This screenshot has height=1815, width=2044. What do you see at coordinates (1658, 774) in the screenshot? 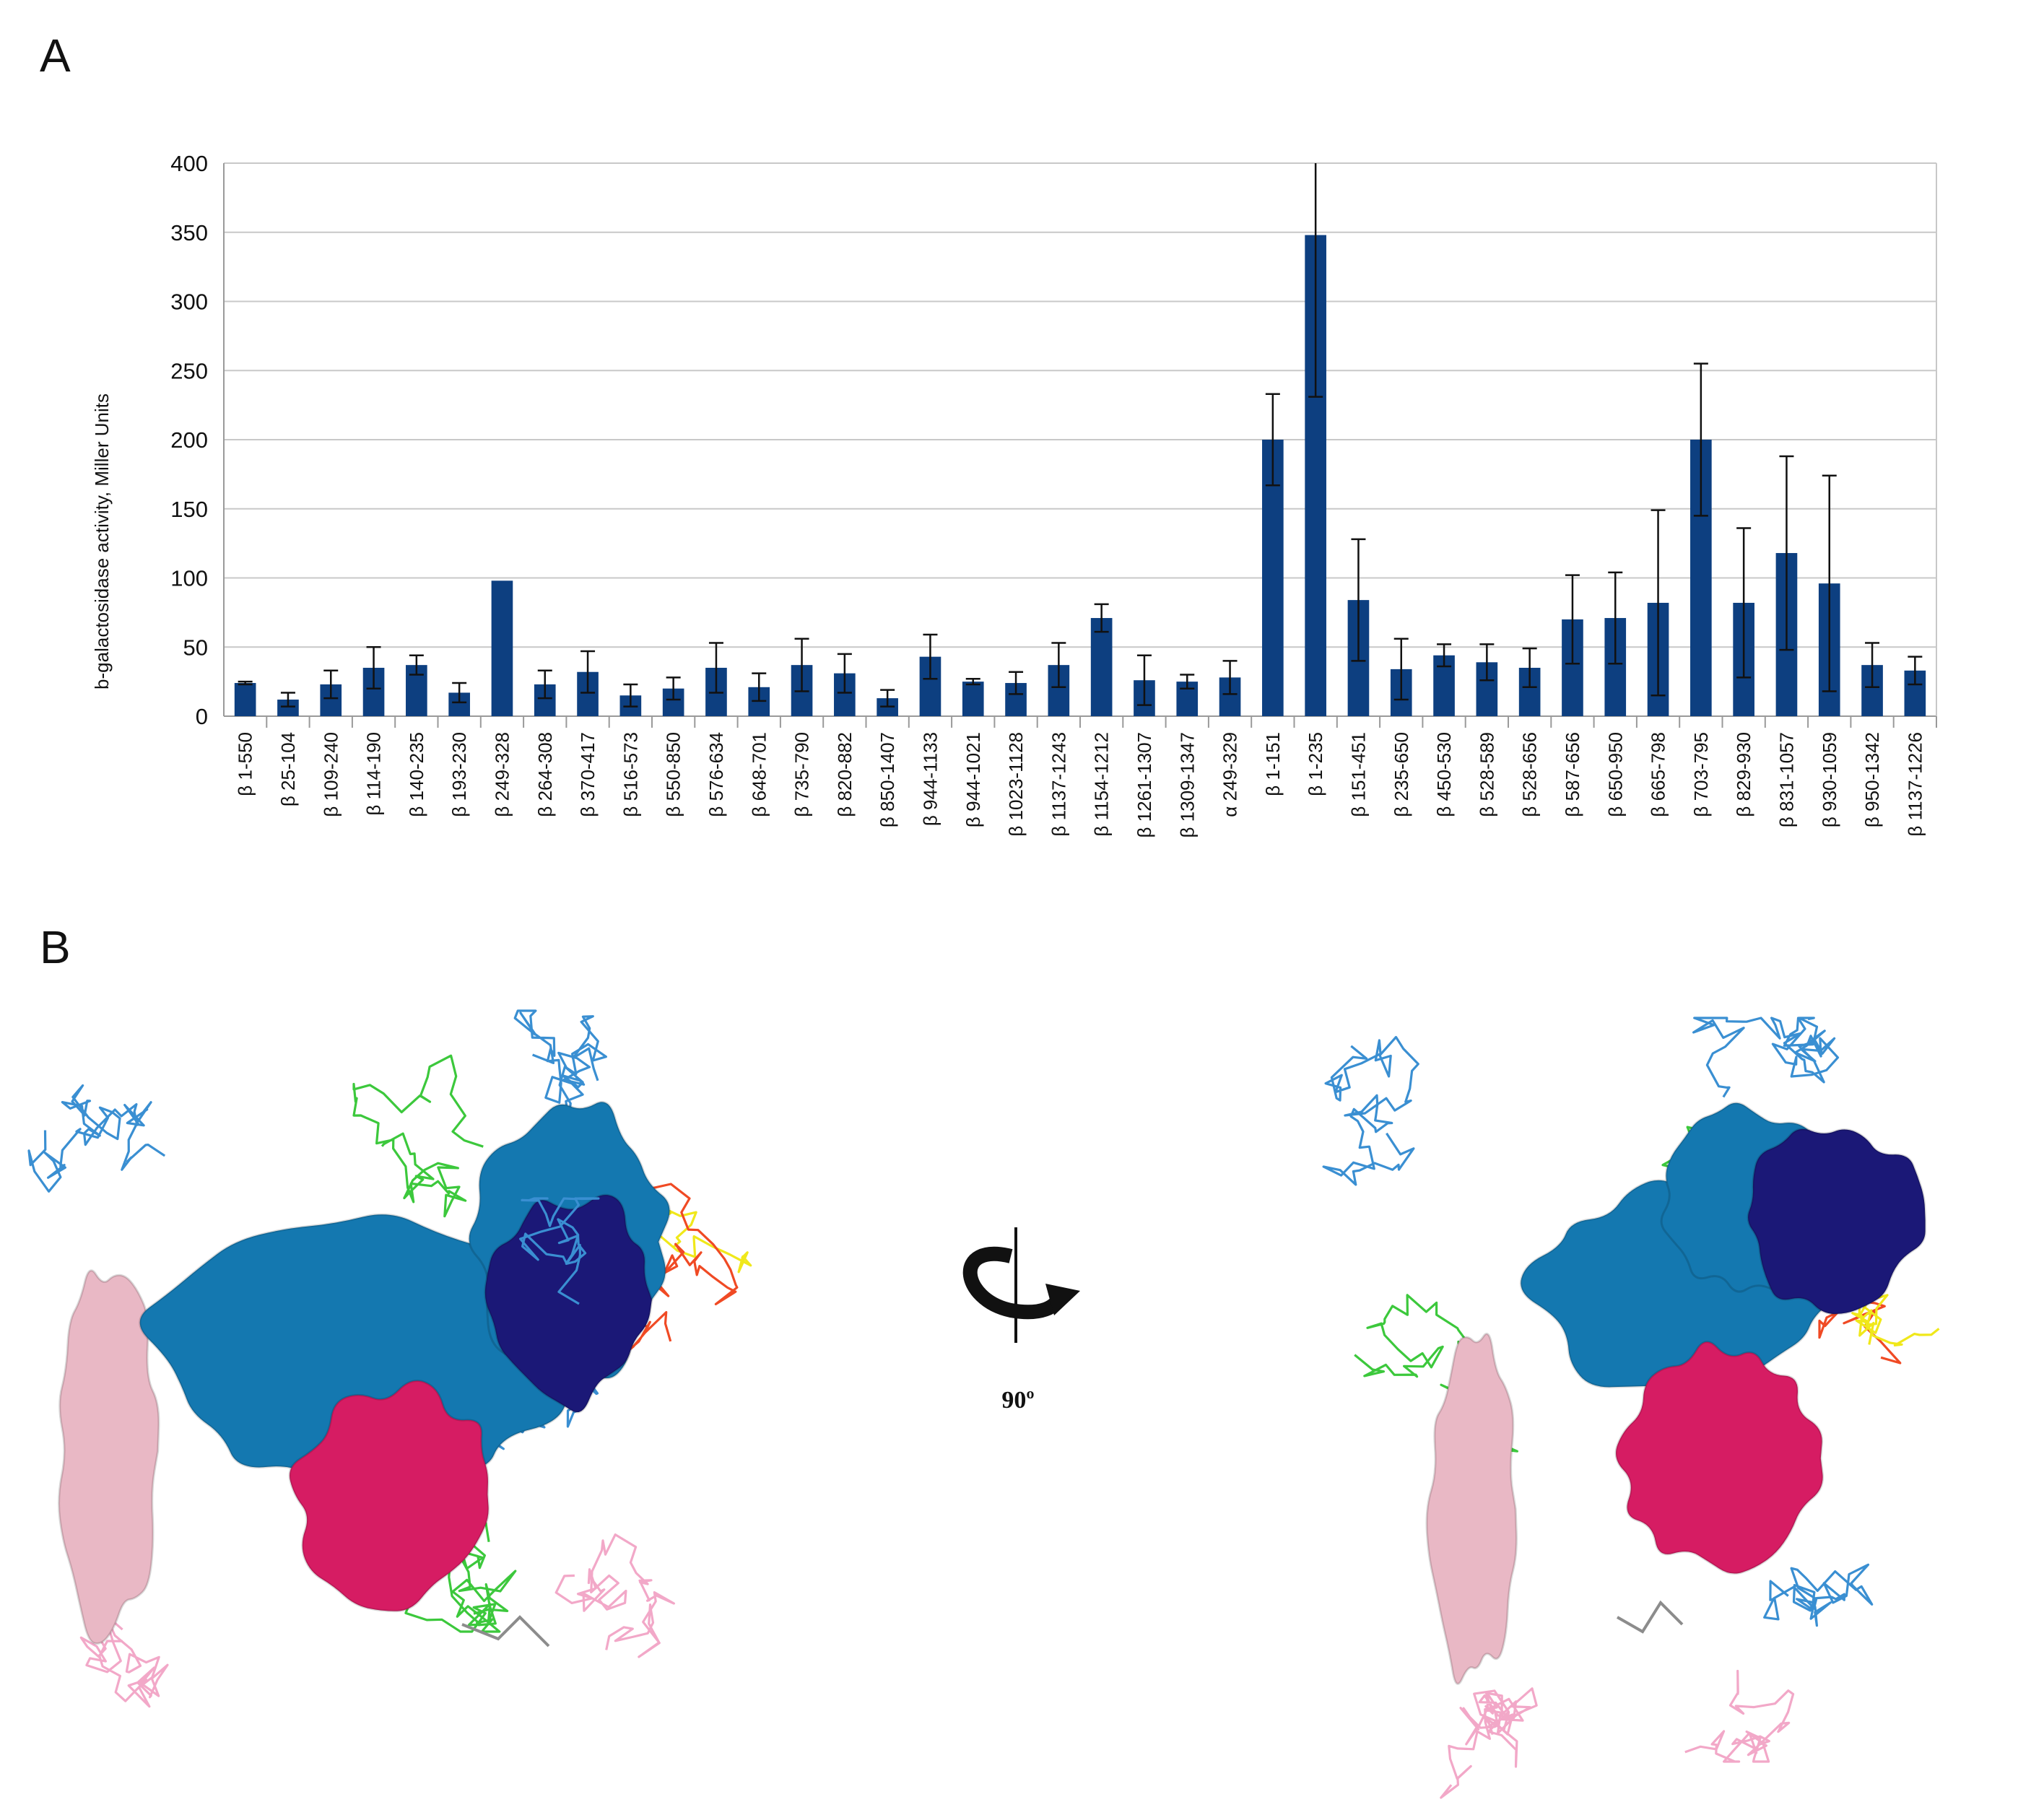
I see `x-tick-label: β 665-798` at bounding box center [1658, 774].